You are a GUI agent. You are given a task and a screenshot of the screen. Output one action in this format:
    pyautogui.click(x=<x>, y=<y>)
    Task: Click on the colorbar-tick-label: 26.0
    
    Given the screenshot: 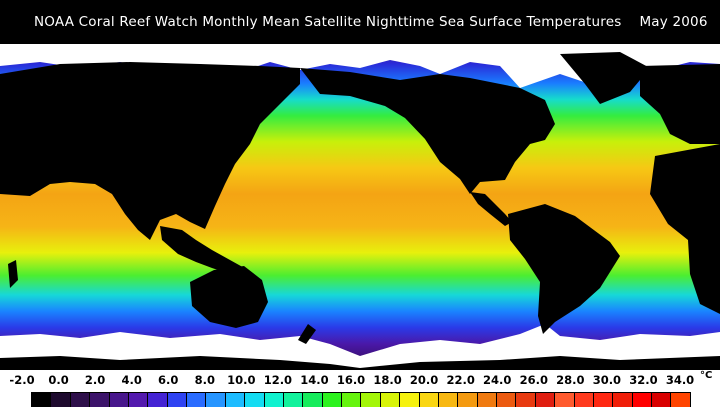 What is the action you would take?
    pyautogui.click(x=533, y=380)
    